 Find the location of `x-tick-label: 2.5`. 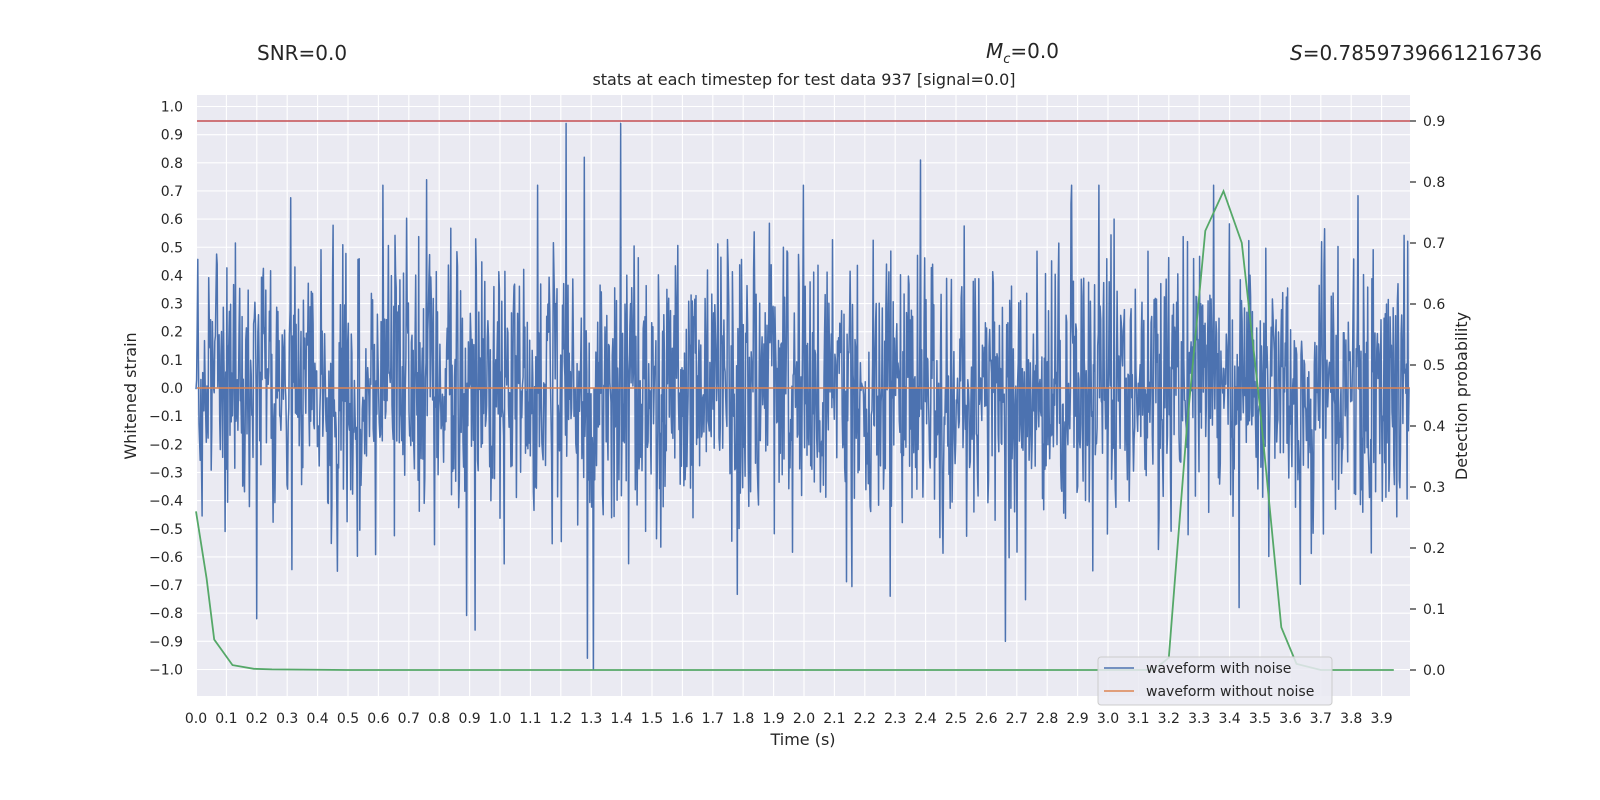

x-tick-label: 2.5 is located at coordinates (956, 719).